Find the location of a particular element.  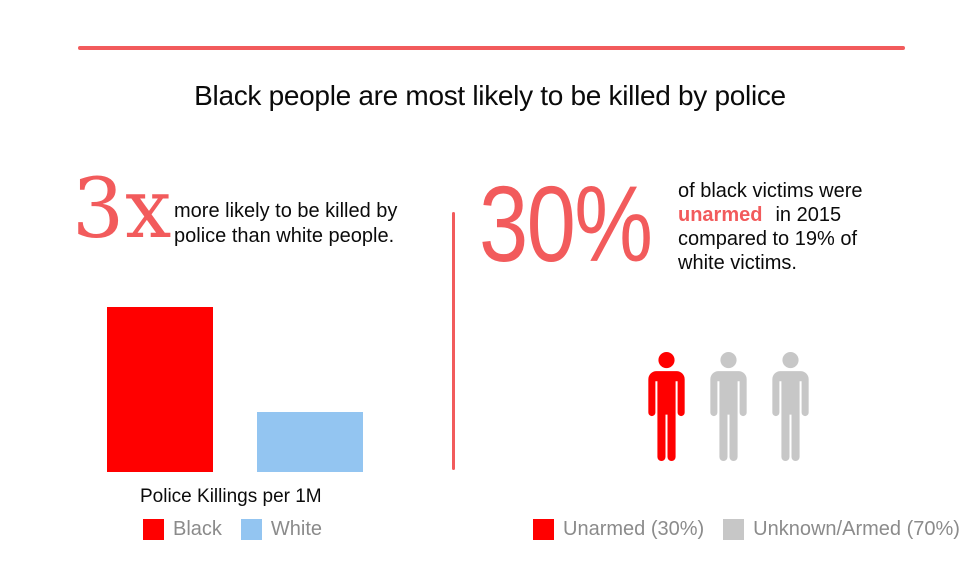

pictograph is located at coordinates (728, 406).